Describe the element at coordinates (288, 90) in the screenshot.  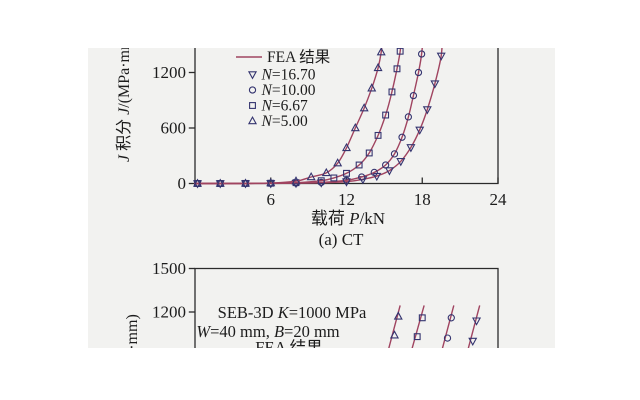
I see `legend-item-label: N=10.00` at that location.